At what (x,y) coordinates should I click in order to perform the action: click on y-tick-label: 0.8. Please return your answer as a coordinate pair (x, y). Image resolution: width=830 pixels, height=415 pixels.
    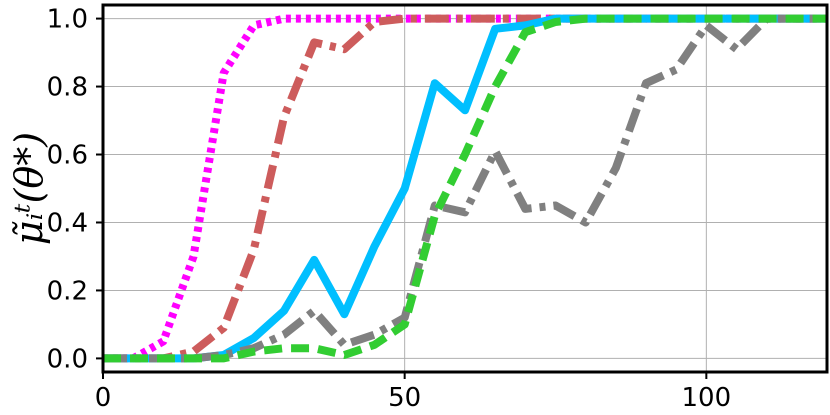
    Looking at the image, I should click on (67, 88).